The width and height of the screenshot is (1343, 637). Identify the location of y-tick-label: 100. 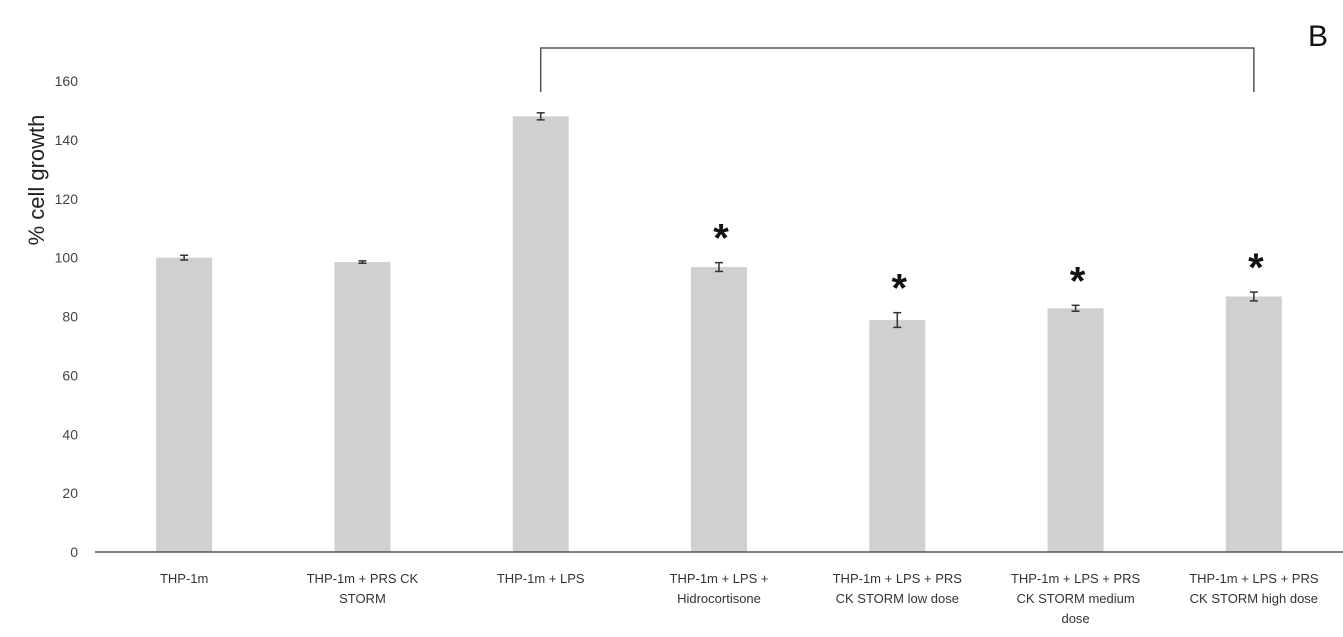
(67, 258).